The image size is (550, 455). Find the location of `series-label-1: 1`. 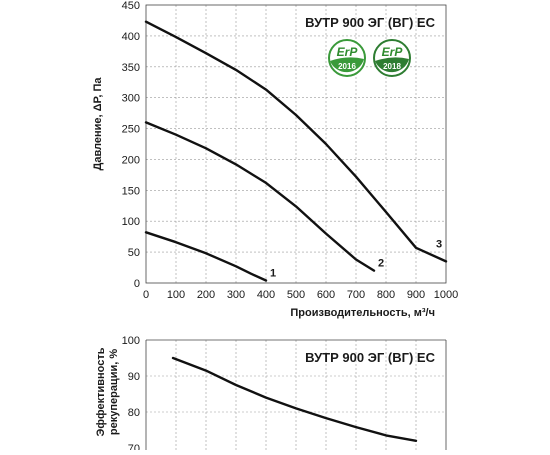

series-label-1: 1 is located at coordinates (273, 274).